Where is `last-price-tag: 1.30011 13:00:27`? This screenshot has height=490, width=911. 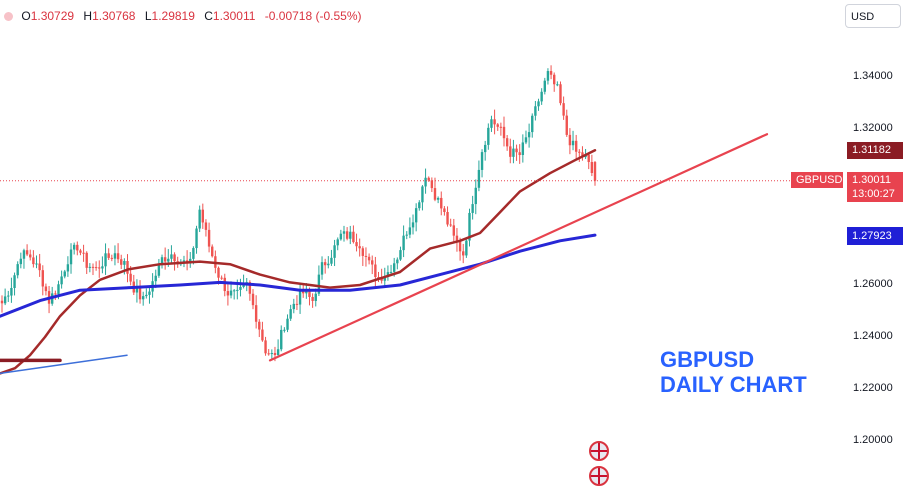
last-price-tag: 1.30011 13:00:27 is located at coordinates (875, 187).